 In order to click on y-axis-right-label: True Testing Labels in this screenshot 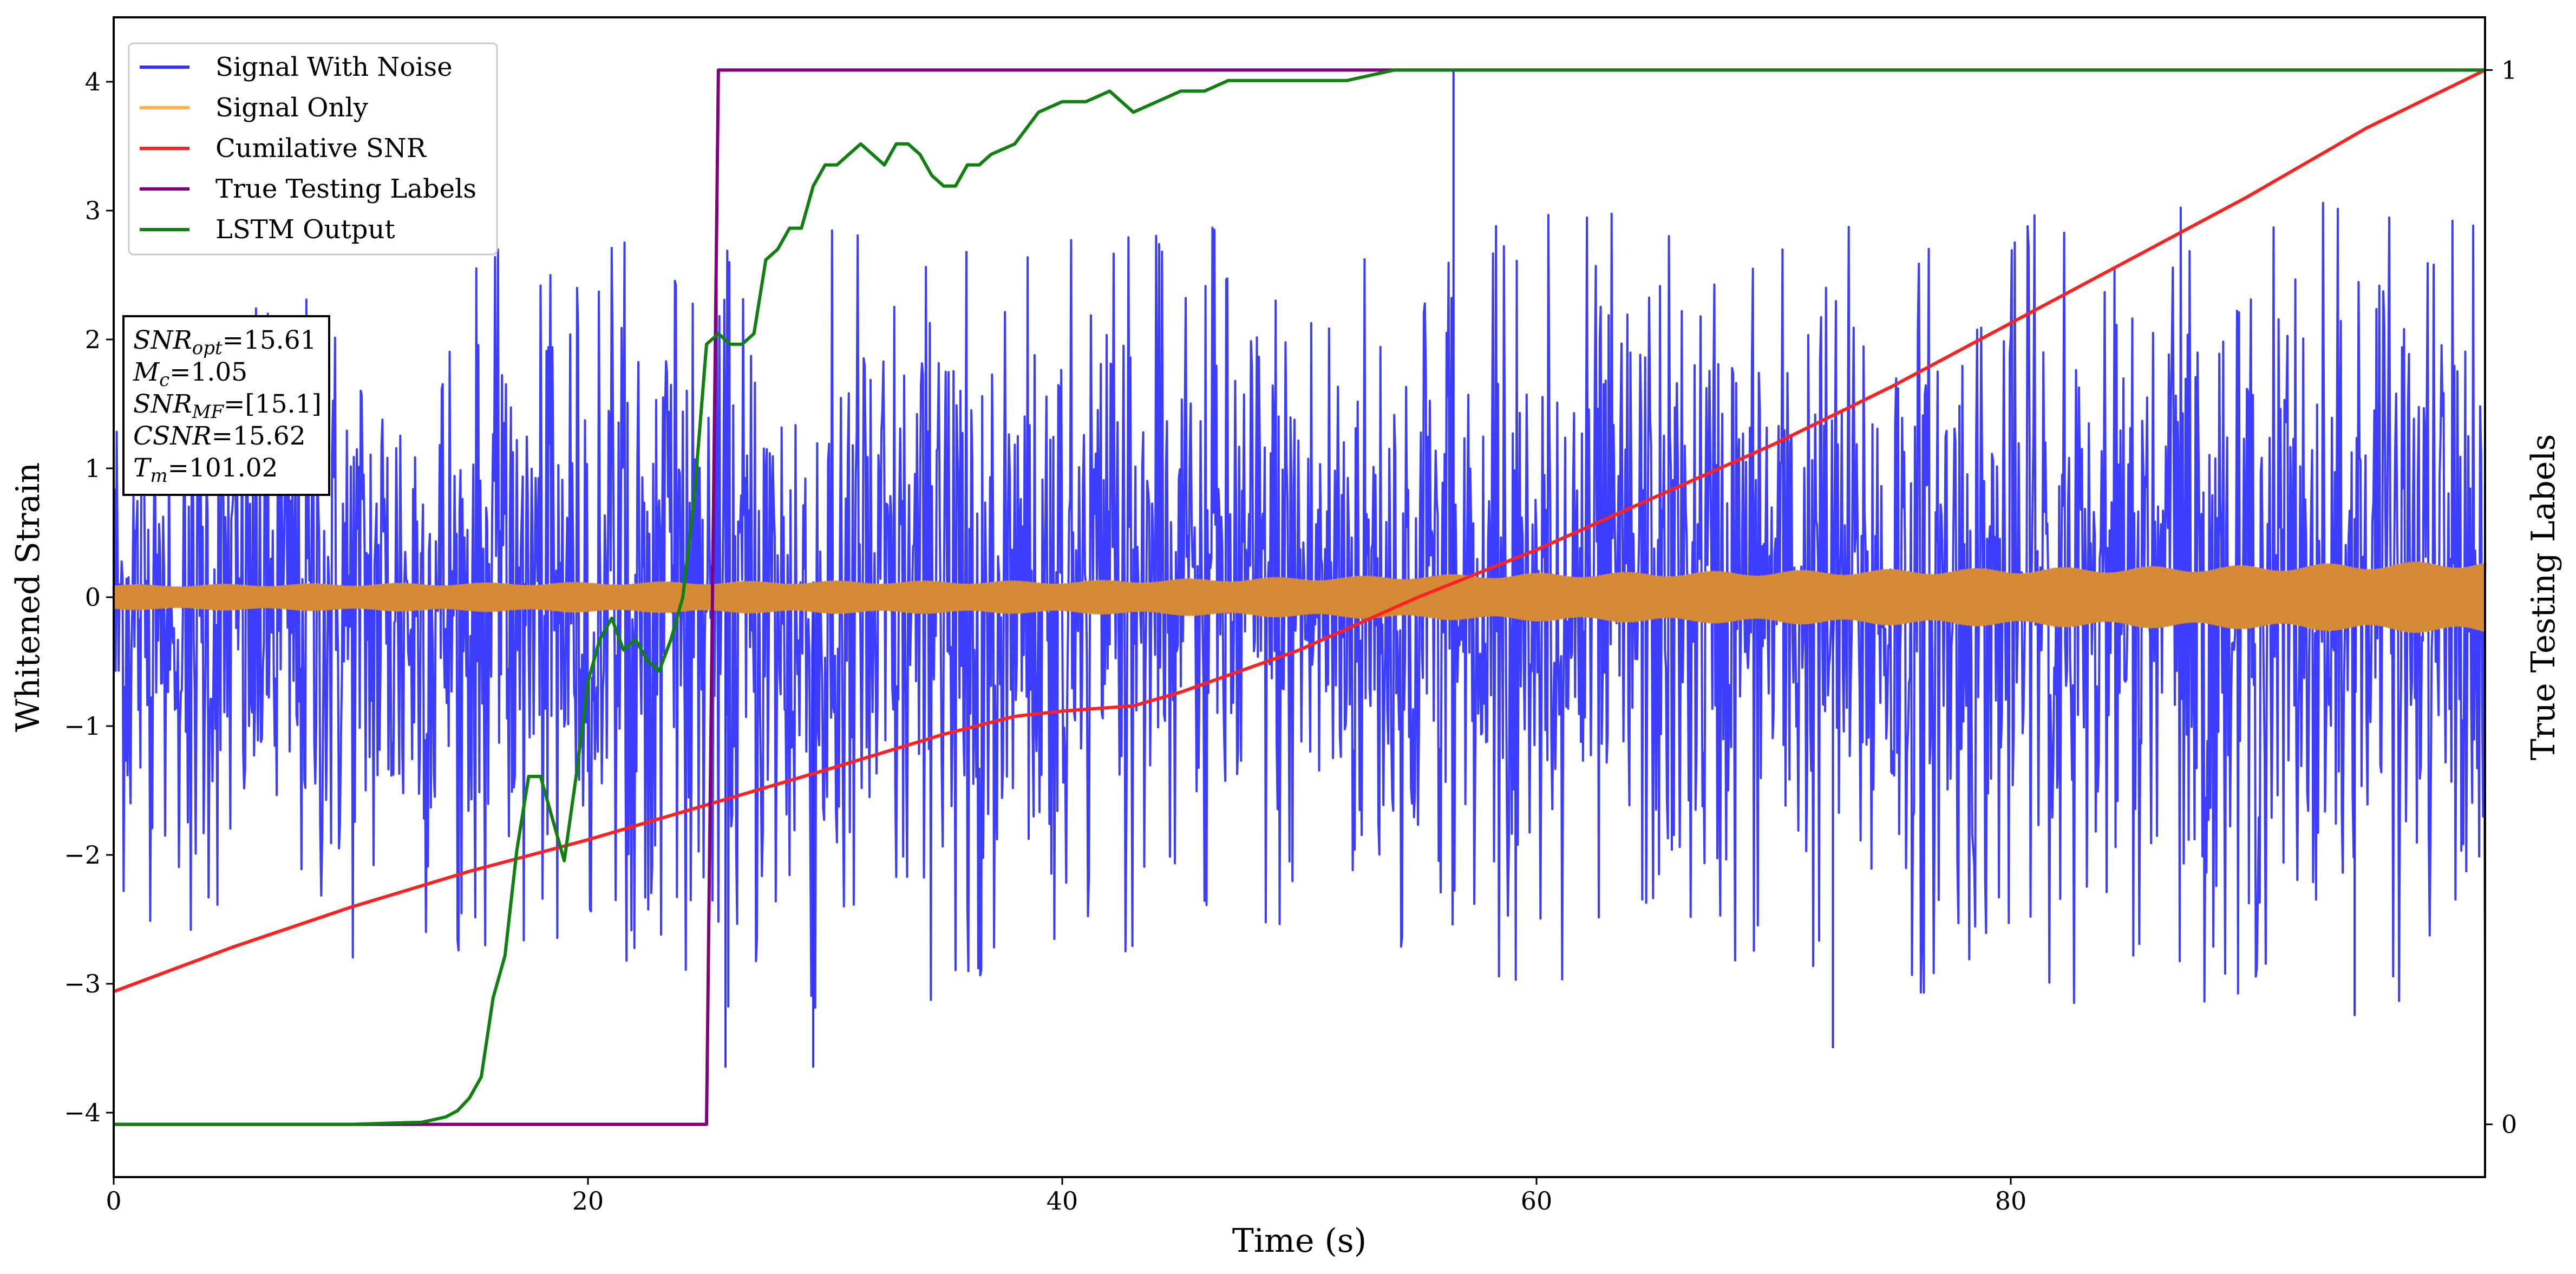, I will do `click(2543, 597)`.